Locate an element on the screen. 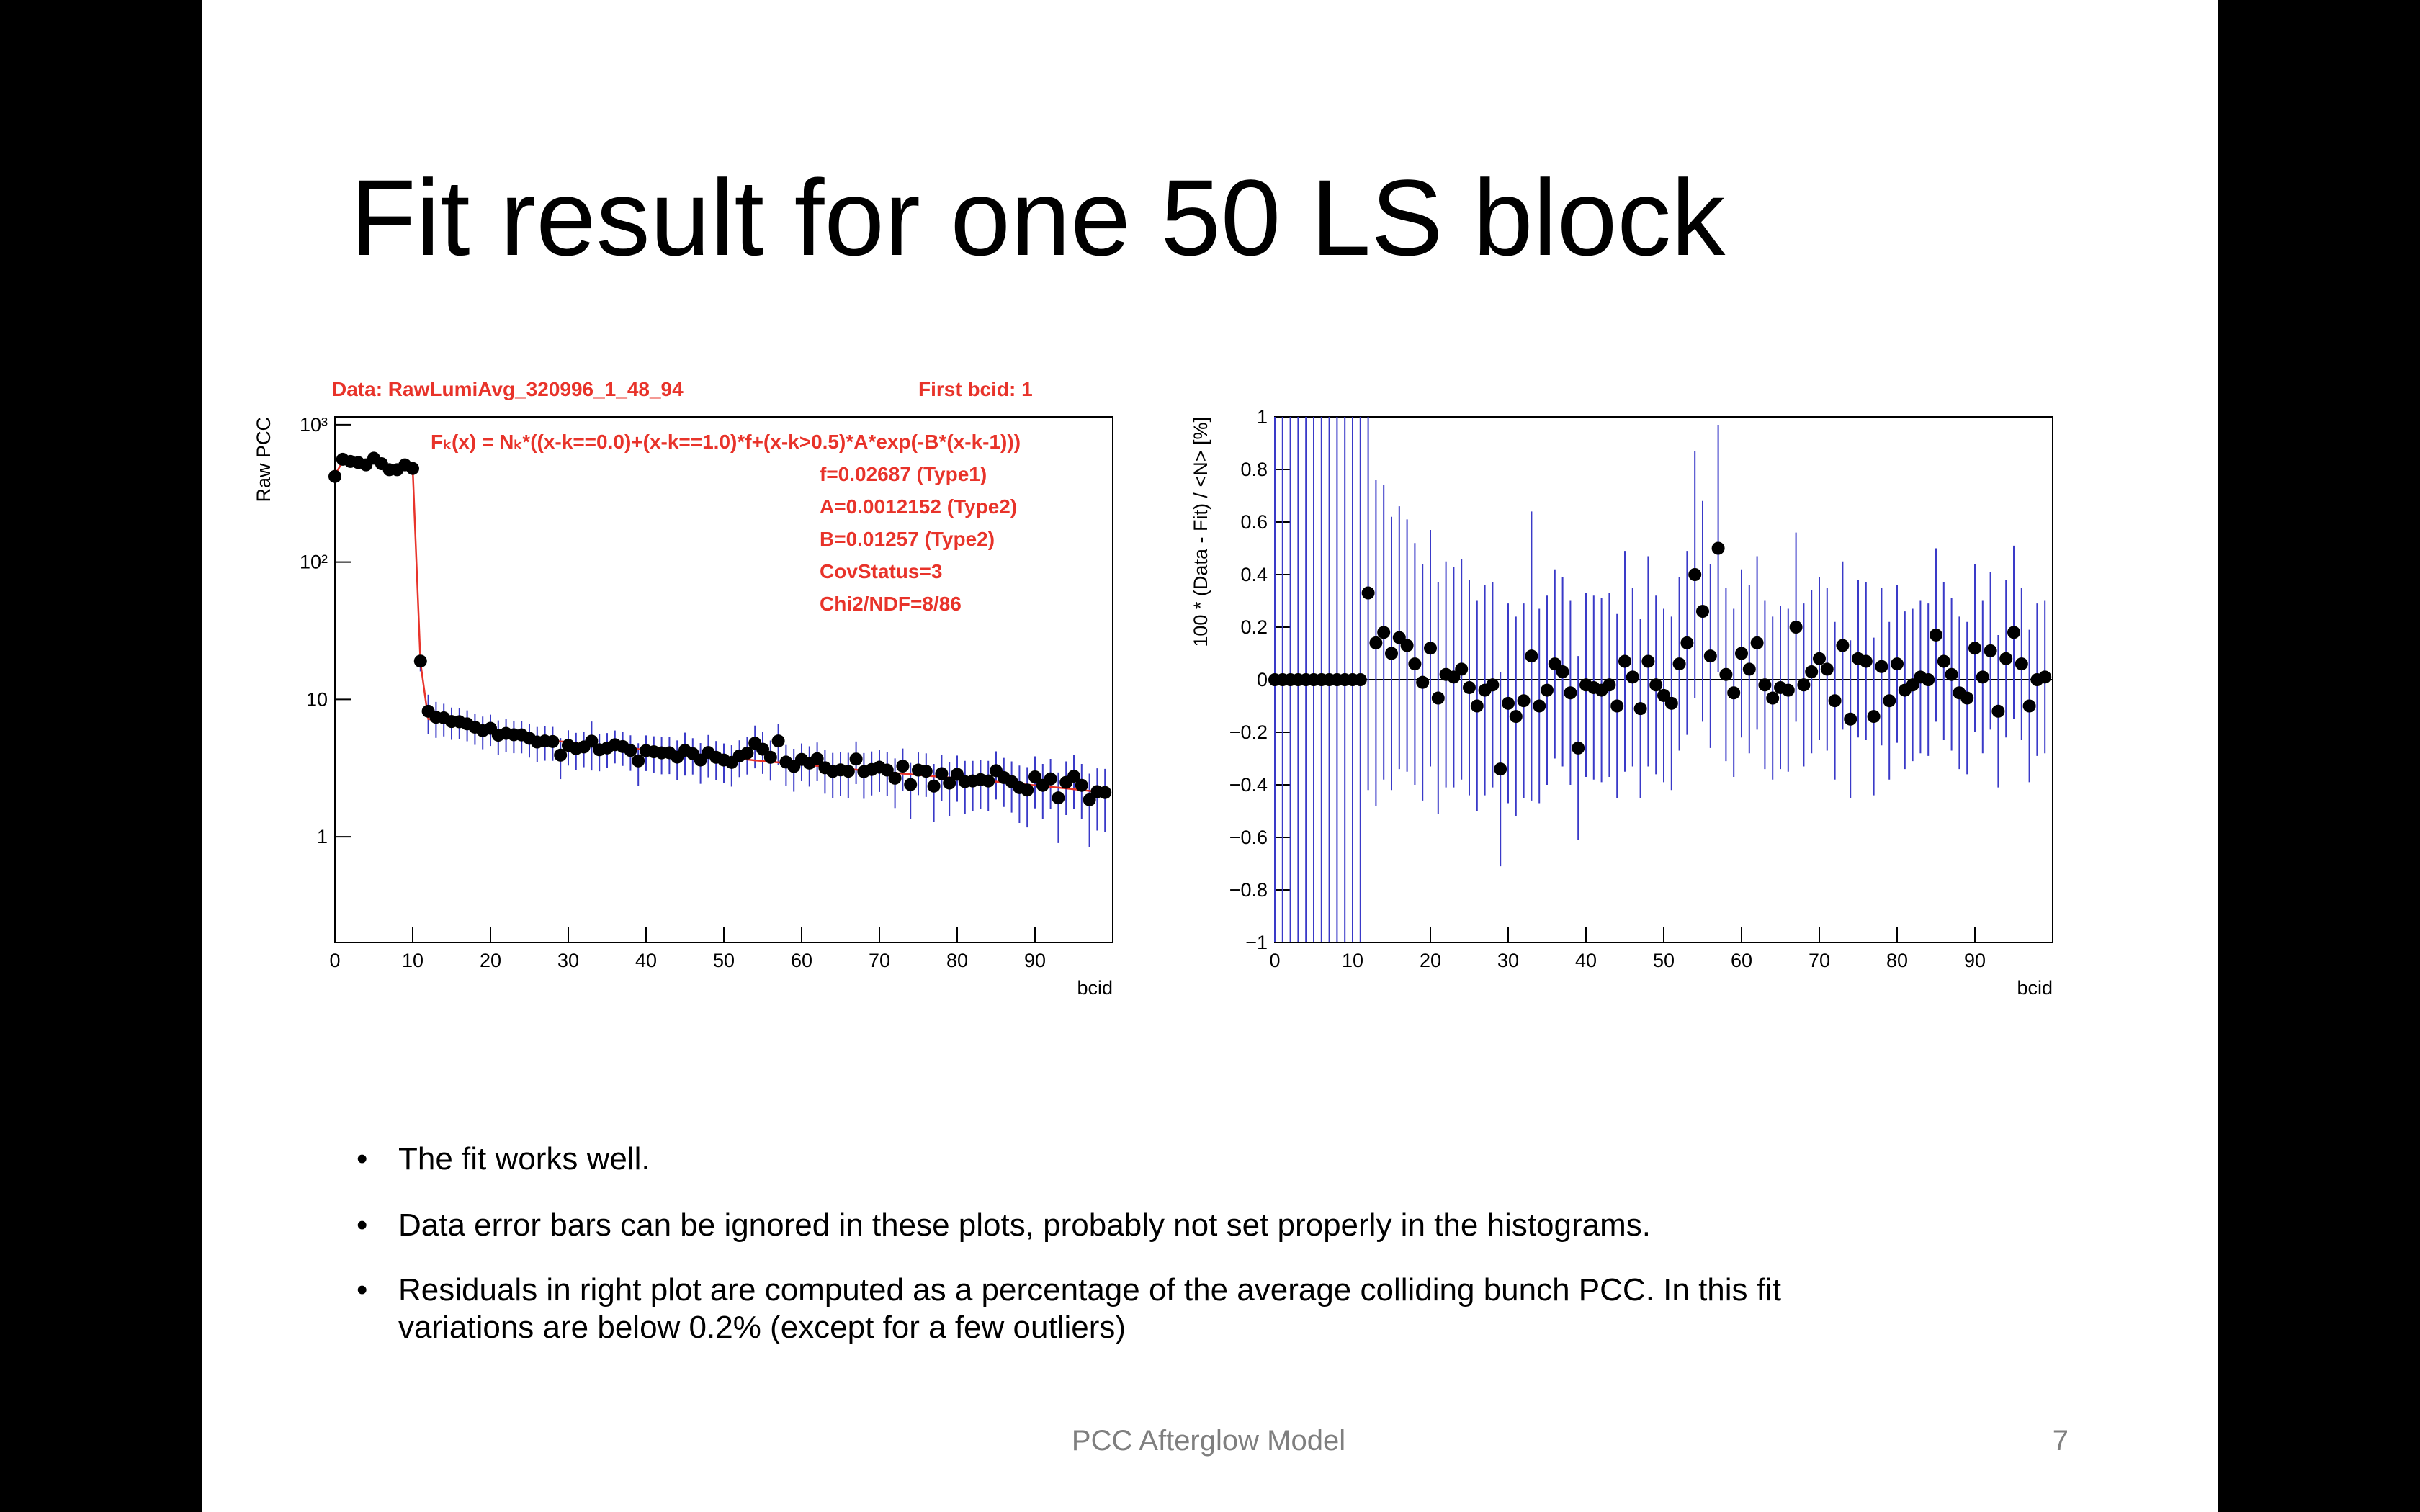  y-axis-label: Raw PCC is located at coordinates (263, 460).